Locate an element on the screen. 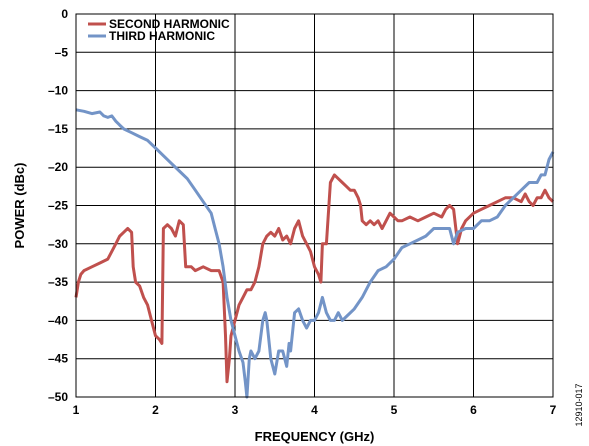  x-axis-title: FREQUENCY (GHz) is located at coordinates (315, 436).